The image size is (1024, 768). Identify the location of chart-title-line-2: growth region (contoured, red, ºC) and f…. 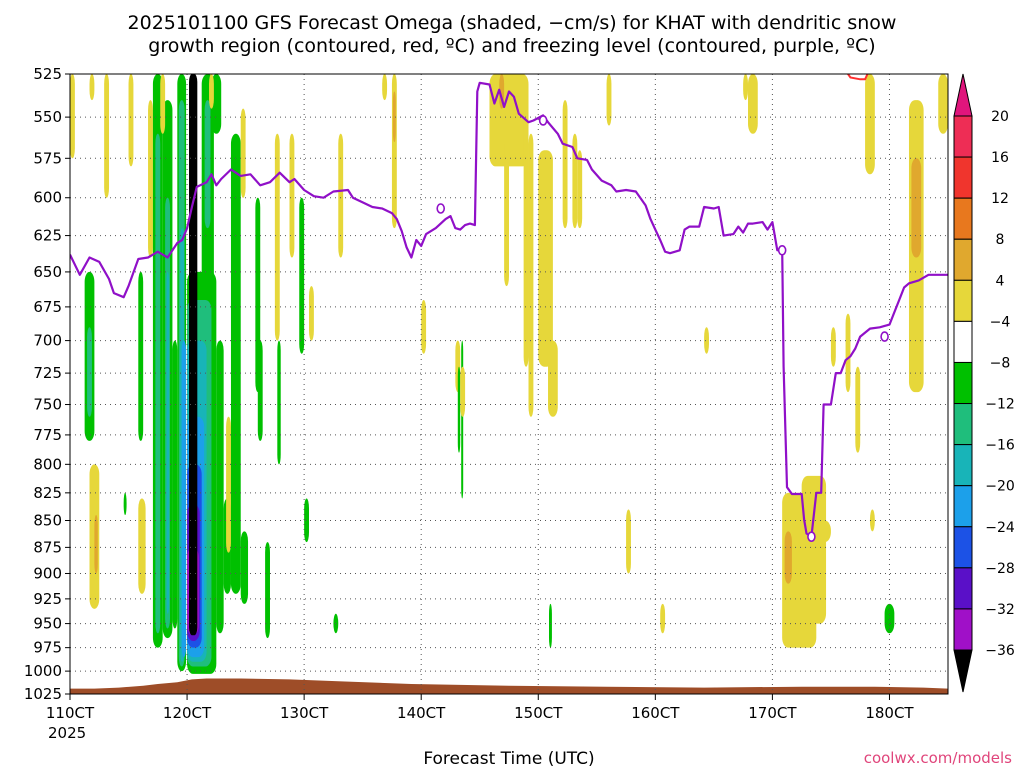
(511, 46).